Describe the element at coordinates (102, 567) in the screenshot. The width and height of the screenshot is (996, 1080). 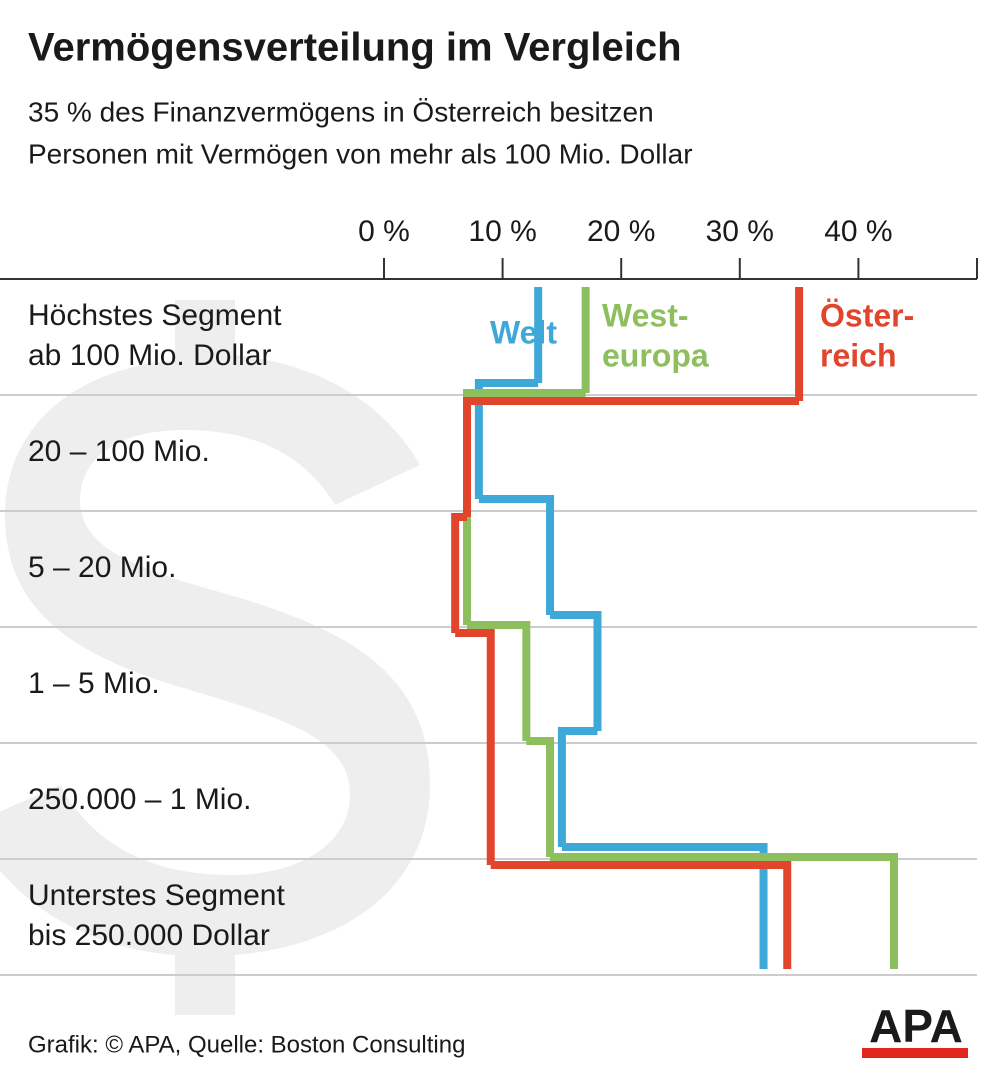
I see `category-label: 5 – 20 Mio.` at that location.